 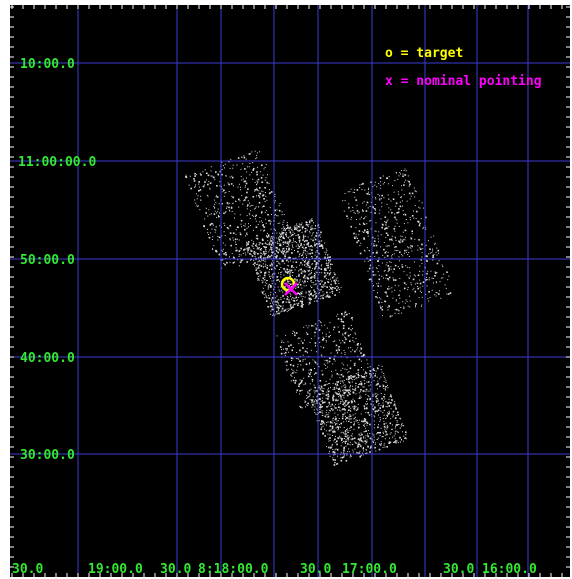 I want to click on ra-label: 8:18:00.0, so click(x=233, y=569).